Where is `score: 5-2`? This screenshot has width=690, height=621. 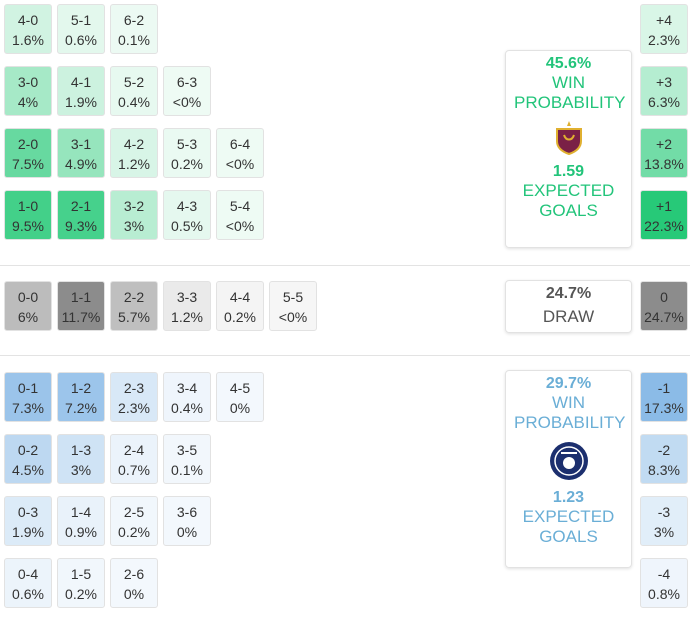
score: 5-2 is located at coordinates (134, 82).